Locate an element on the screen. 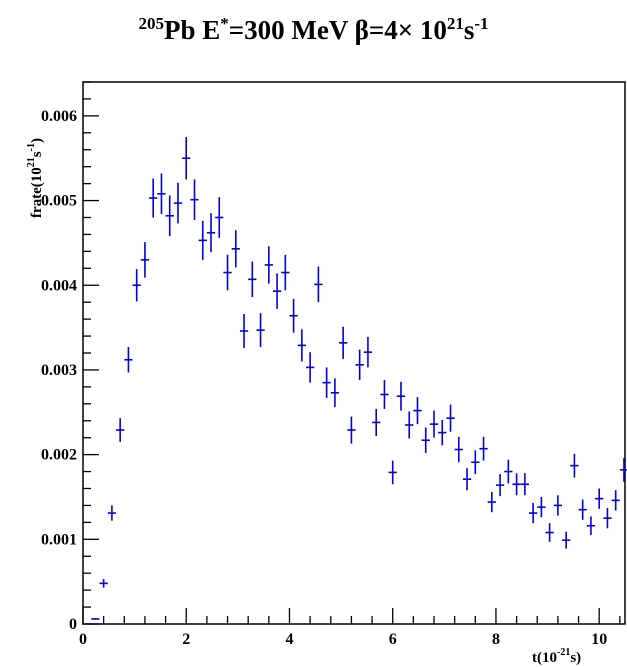  x-tick-label: 0 is located at coordinates (83, 639).